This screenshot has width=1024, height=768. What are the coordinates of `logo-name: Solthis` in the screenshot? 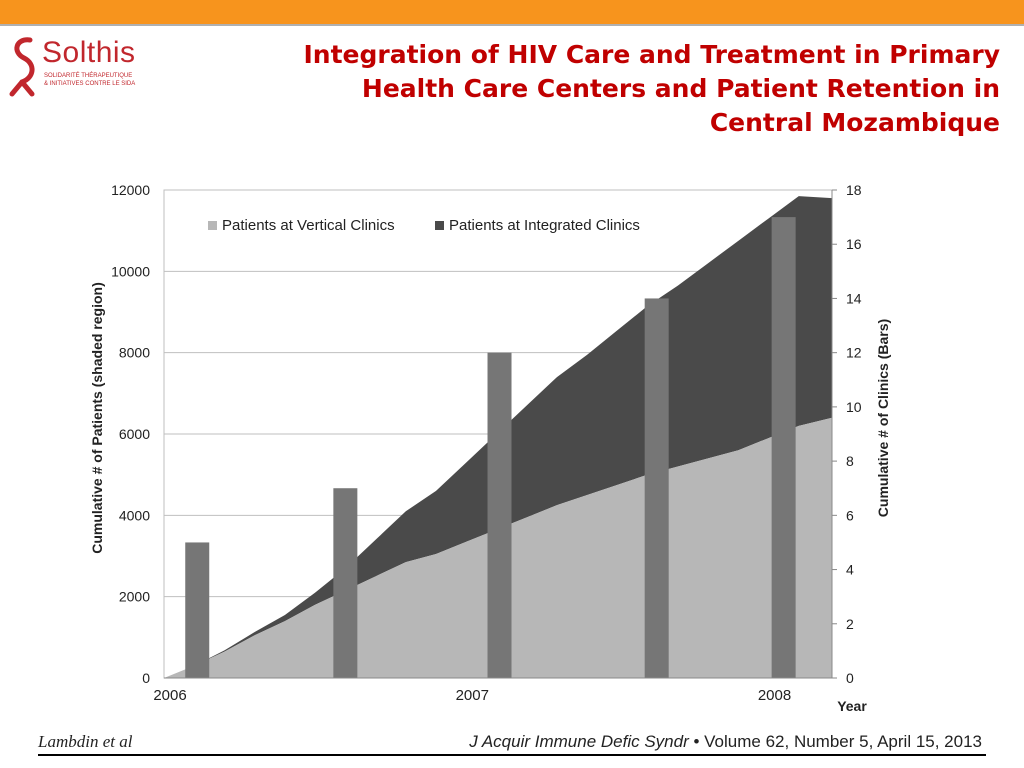 It's located at (89, 52).